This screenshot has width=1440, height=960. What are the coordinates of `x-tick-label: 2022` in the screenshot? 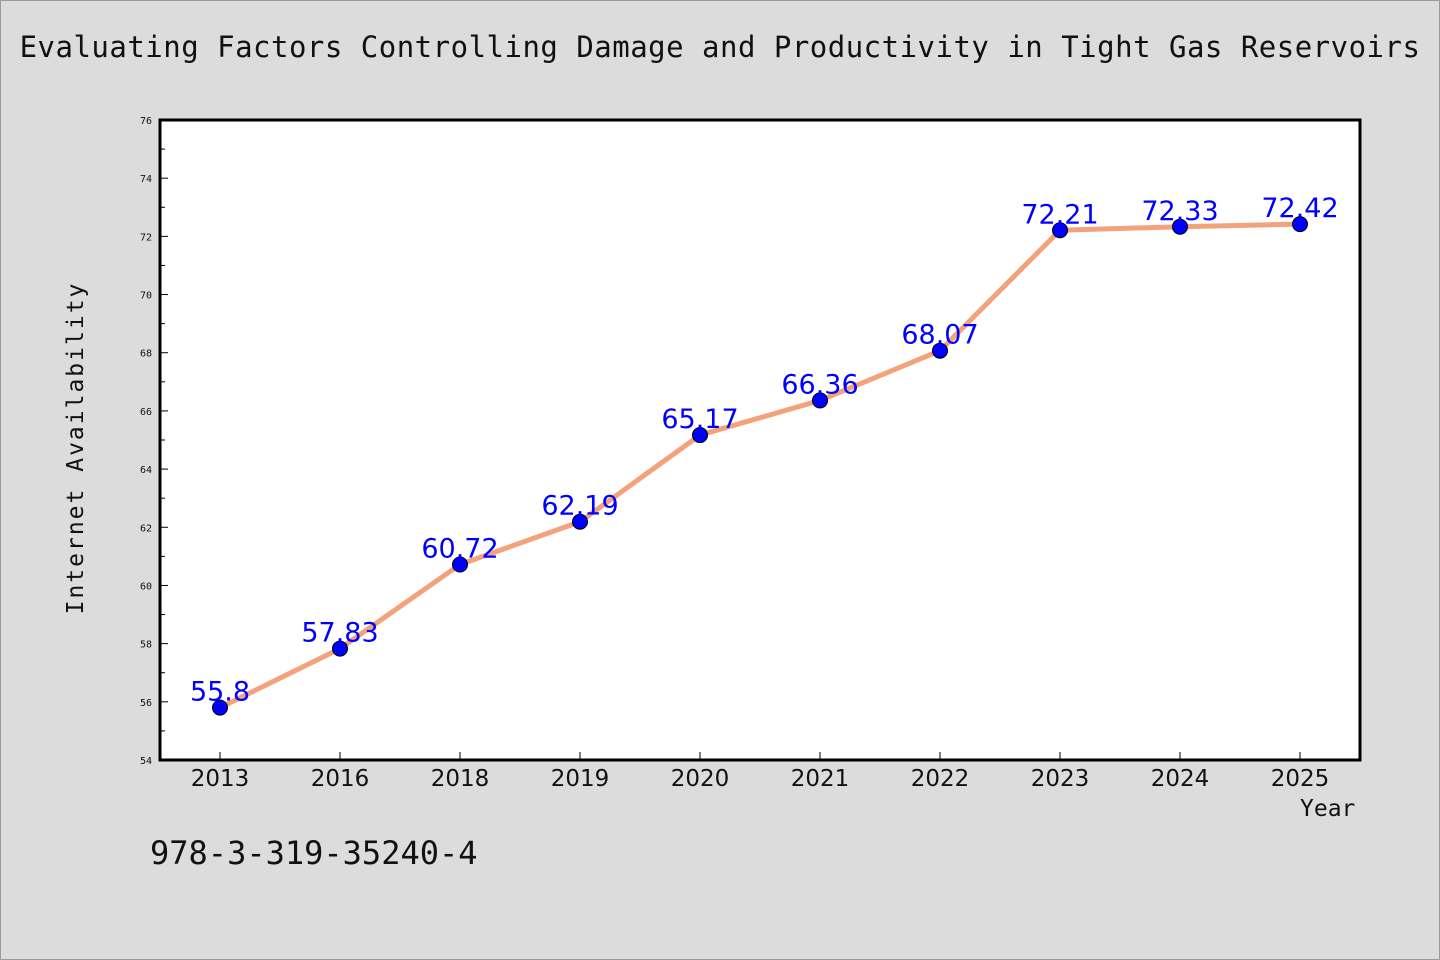 It's located at (940, 779).